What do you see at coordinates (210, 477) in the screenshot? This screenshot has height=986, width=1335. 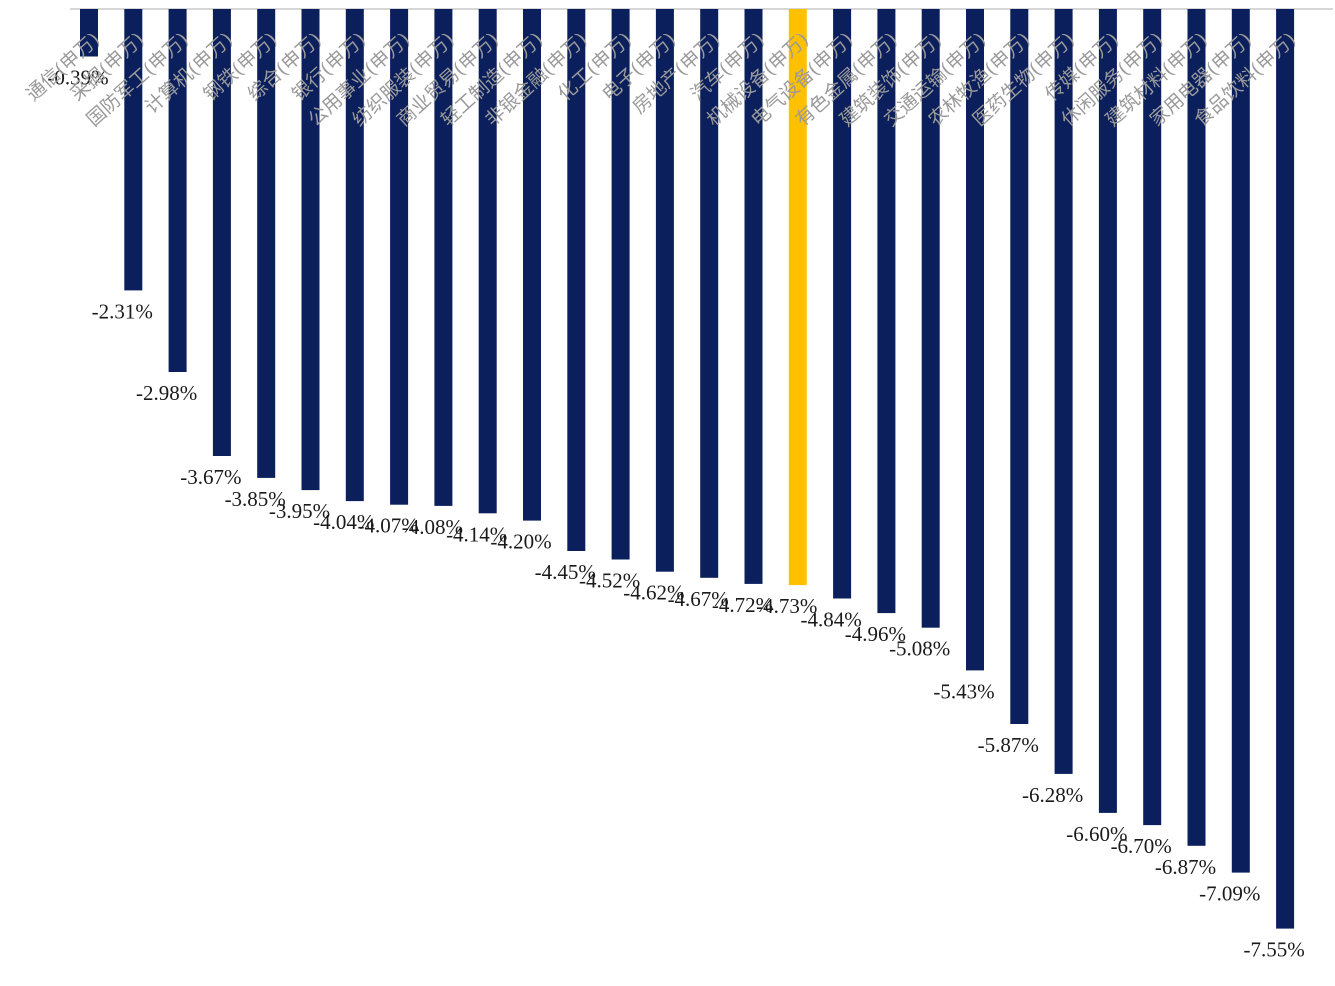 I see `value-label-3: -3.67%` at bounding box center [210, 477].